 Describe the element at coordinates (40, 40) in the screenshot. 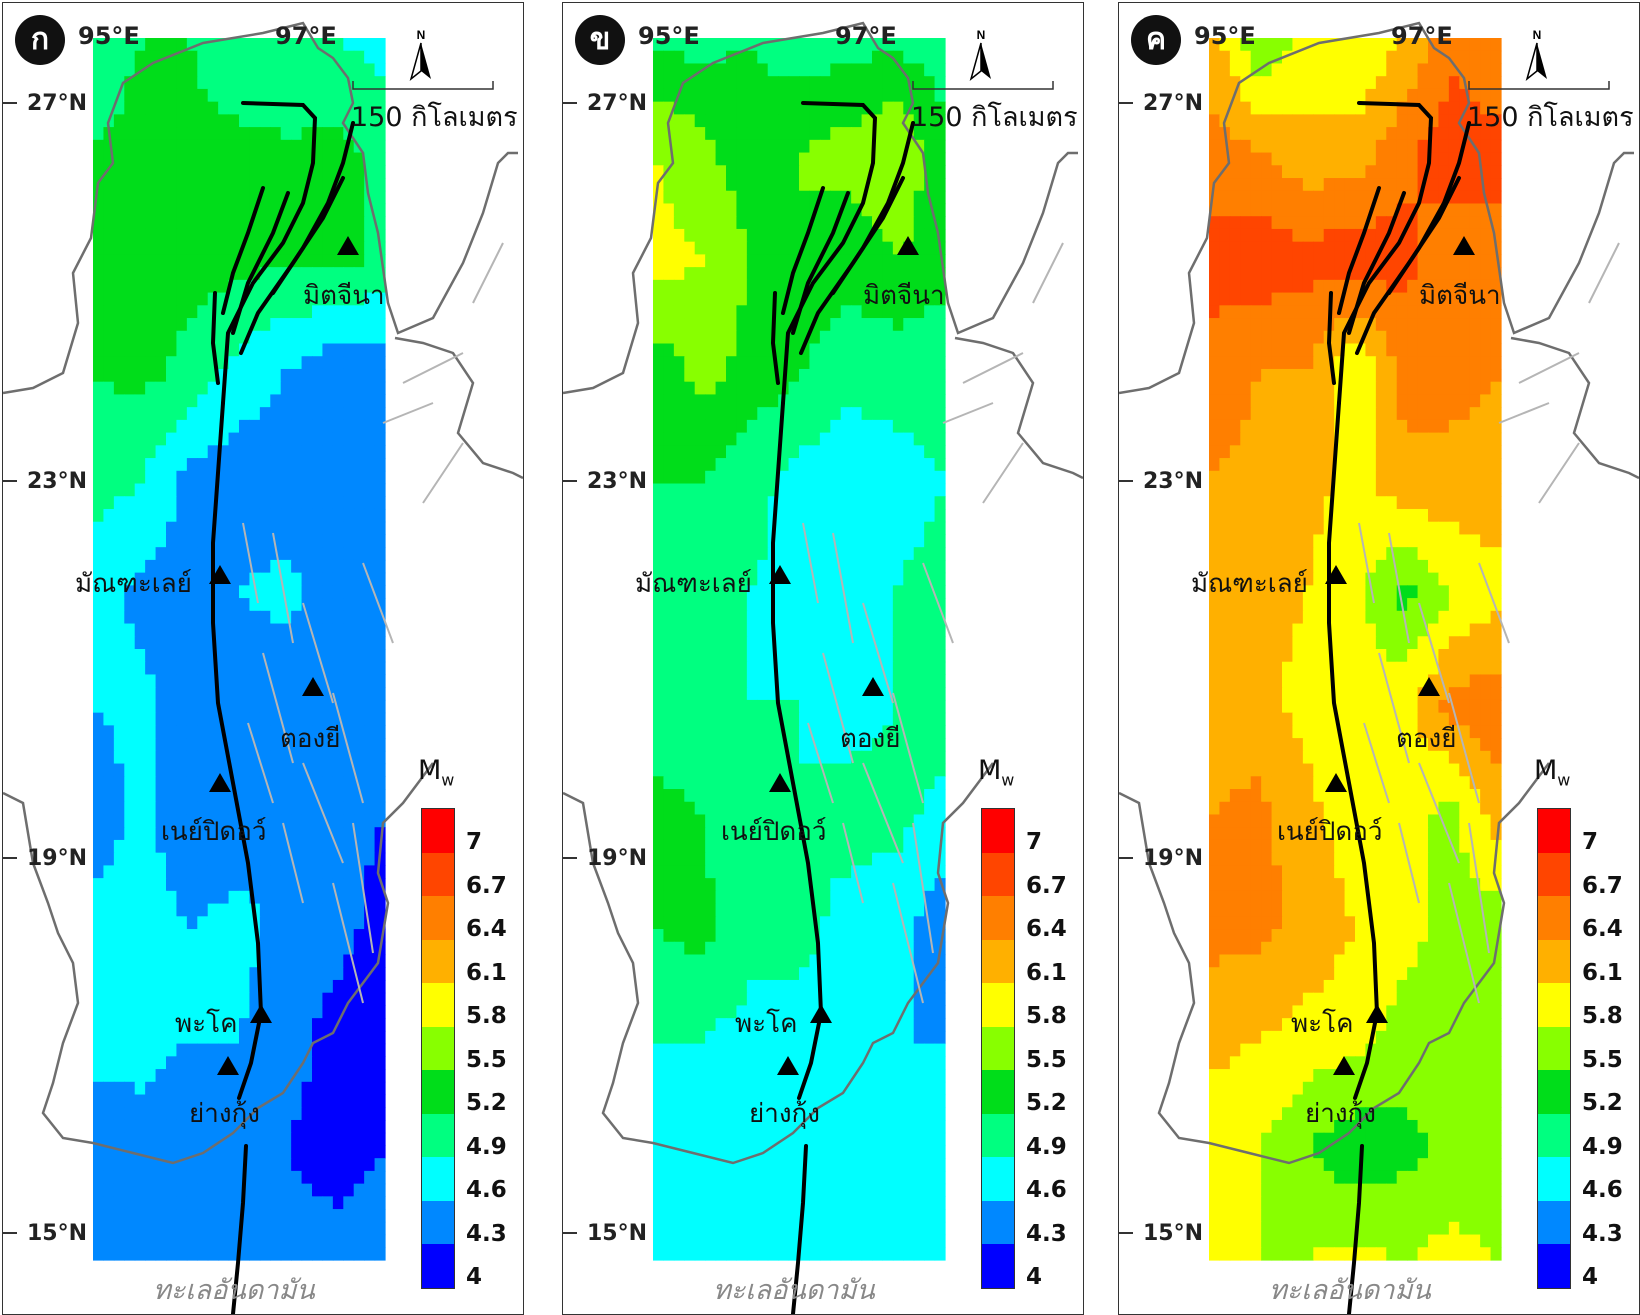

I see `panel-badge: ก` at that location.